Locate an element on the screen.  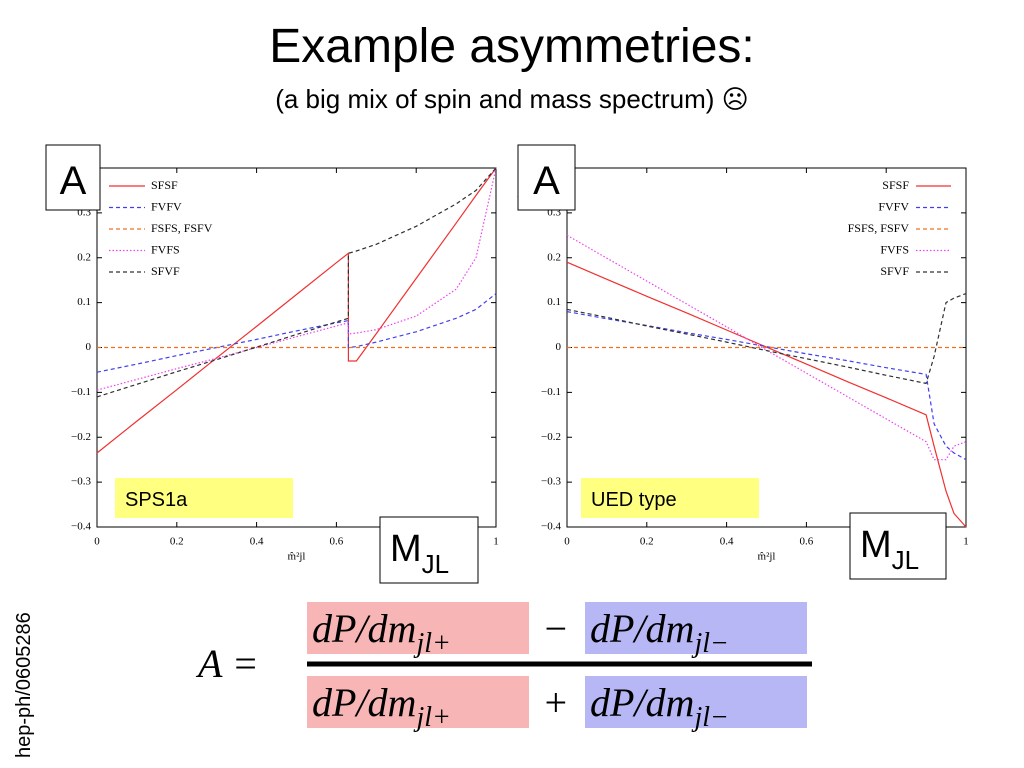
slide-subtitle: (a big mix of spin and mass spectrum) ☹ is located at coordinates (512, 99).